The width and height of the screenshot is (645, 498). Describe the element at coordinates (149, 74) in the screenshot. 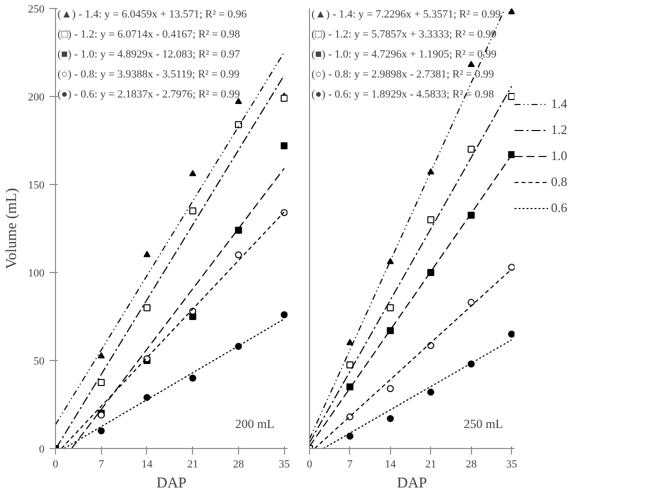

I see `annotation: (○) - 0.8: y = 3.9388x - 3.5119; R² = 0.99` at that location.